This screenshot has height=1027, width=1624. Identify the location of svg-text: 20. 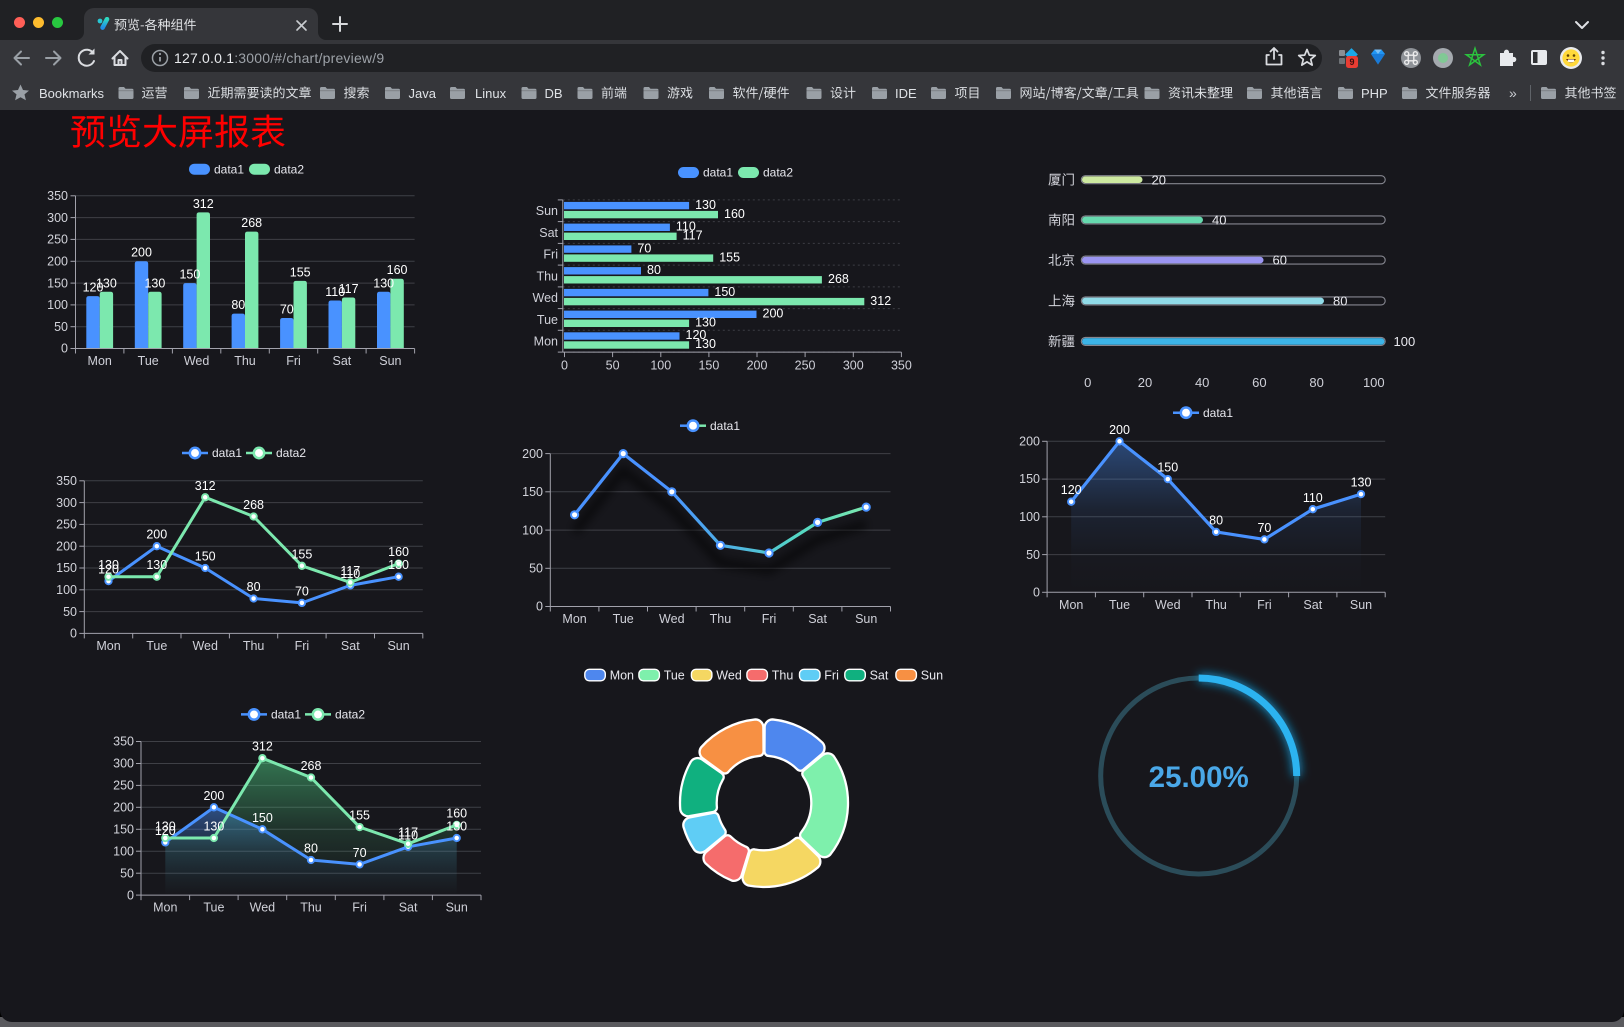
(1145, 382).